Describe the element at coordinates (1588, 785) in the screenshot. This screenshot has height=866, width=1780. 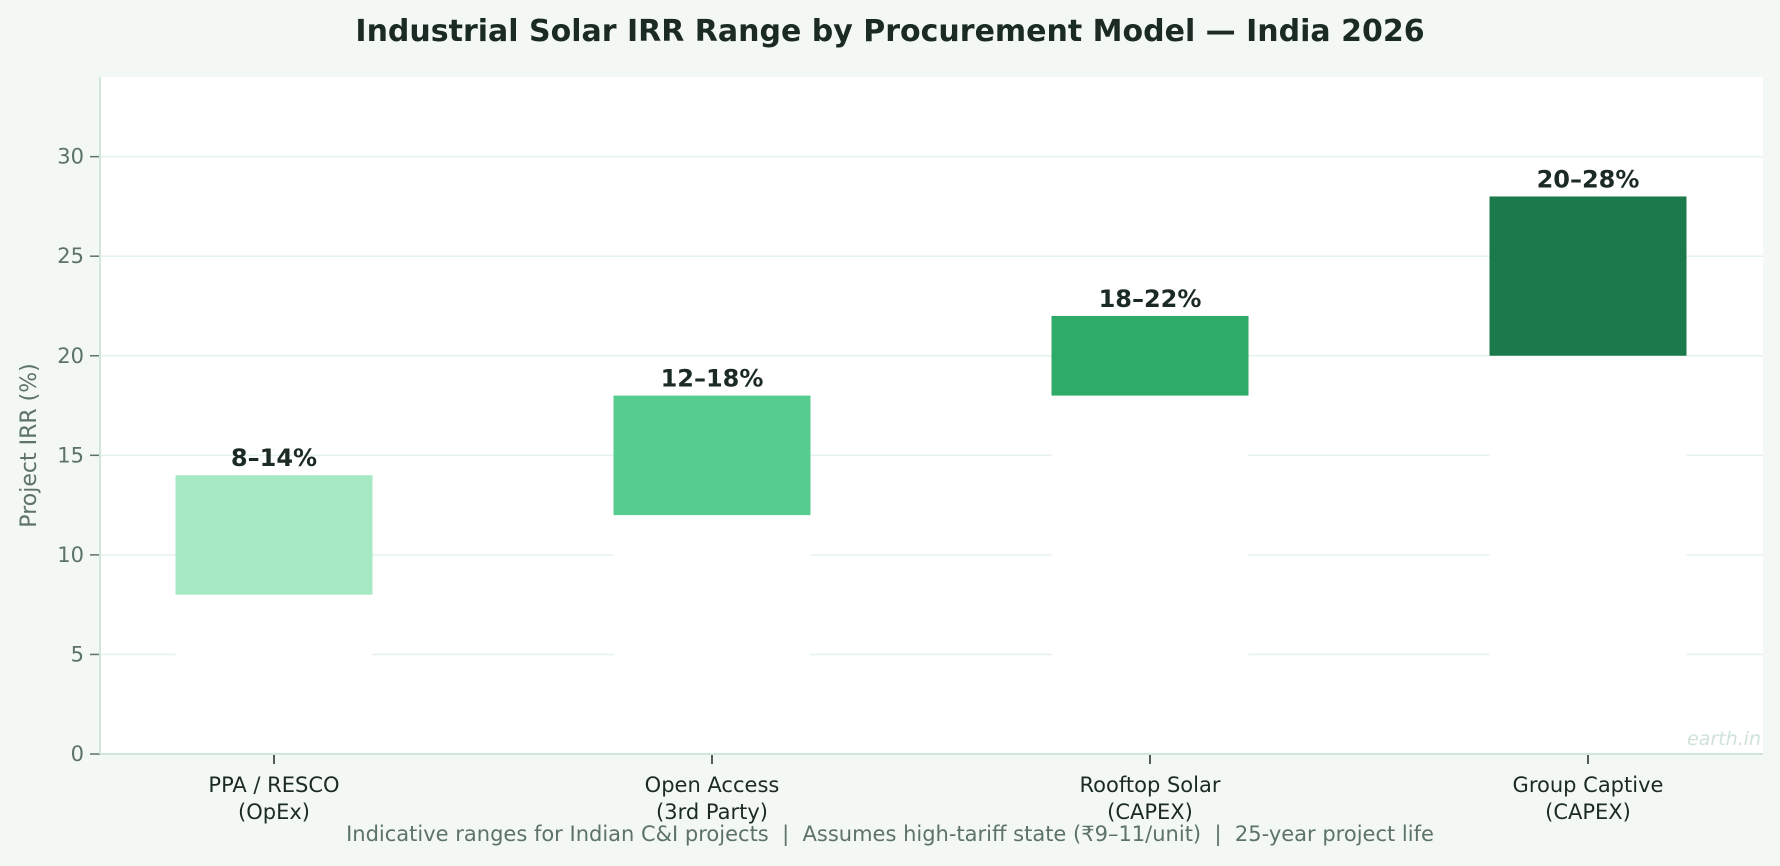
I see `x-tick-label: Group Captive` at that location.